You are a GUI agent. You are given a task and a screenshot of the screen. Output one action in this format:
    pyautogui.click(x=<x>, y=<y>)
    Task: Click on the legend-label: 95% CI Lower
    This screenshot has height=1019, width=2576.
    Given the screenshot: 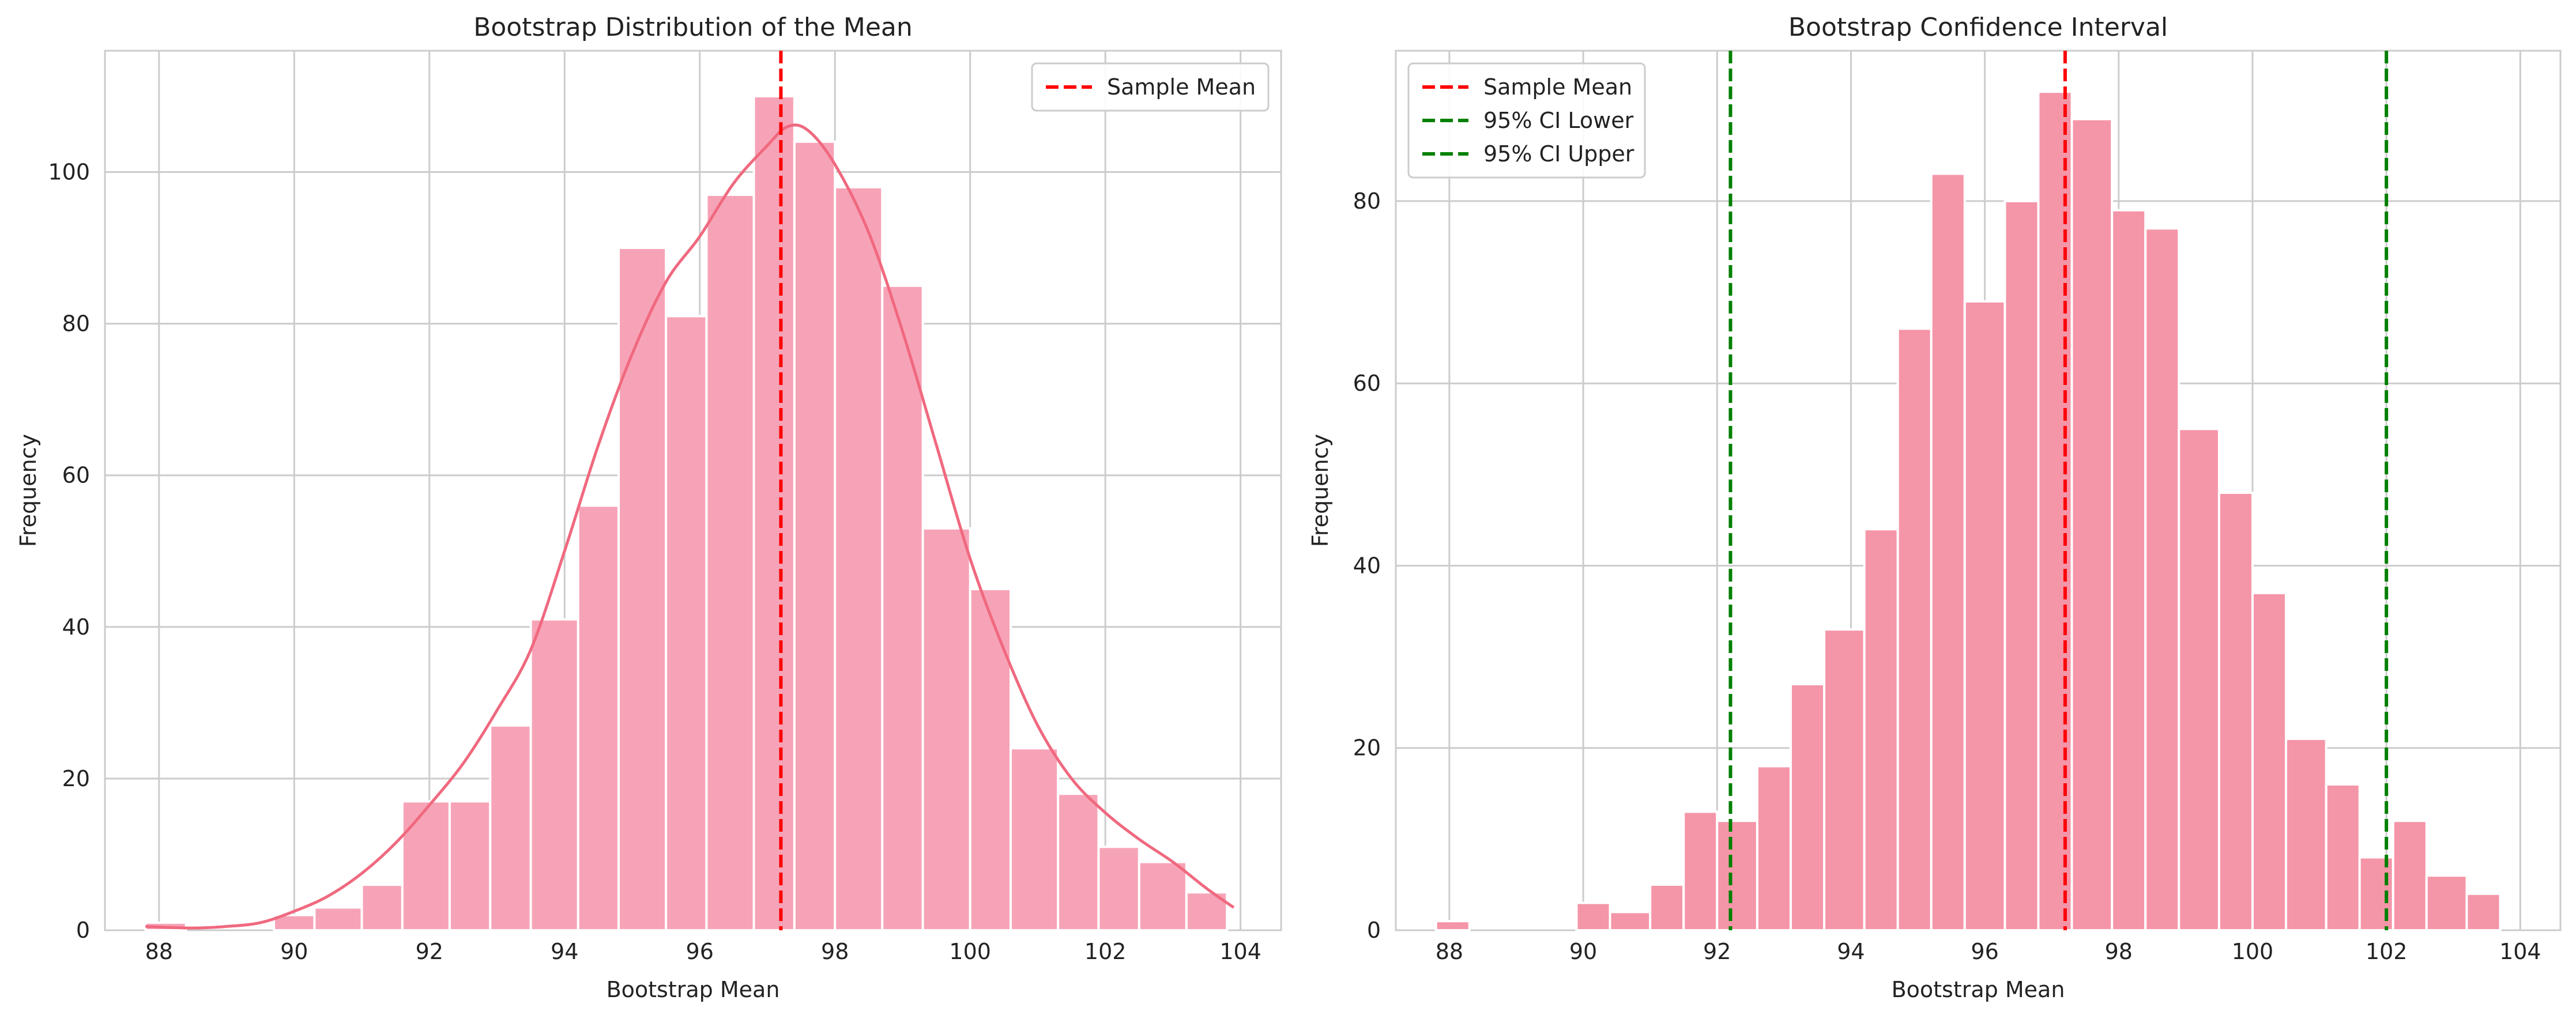 What is the action you would take?
    pyautogui.click(x=1558, y=120)
    